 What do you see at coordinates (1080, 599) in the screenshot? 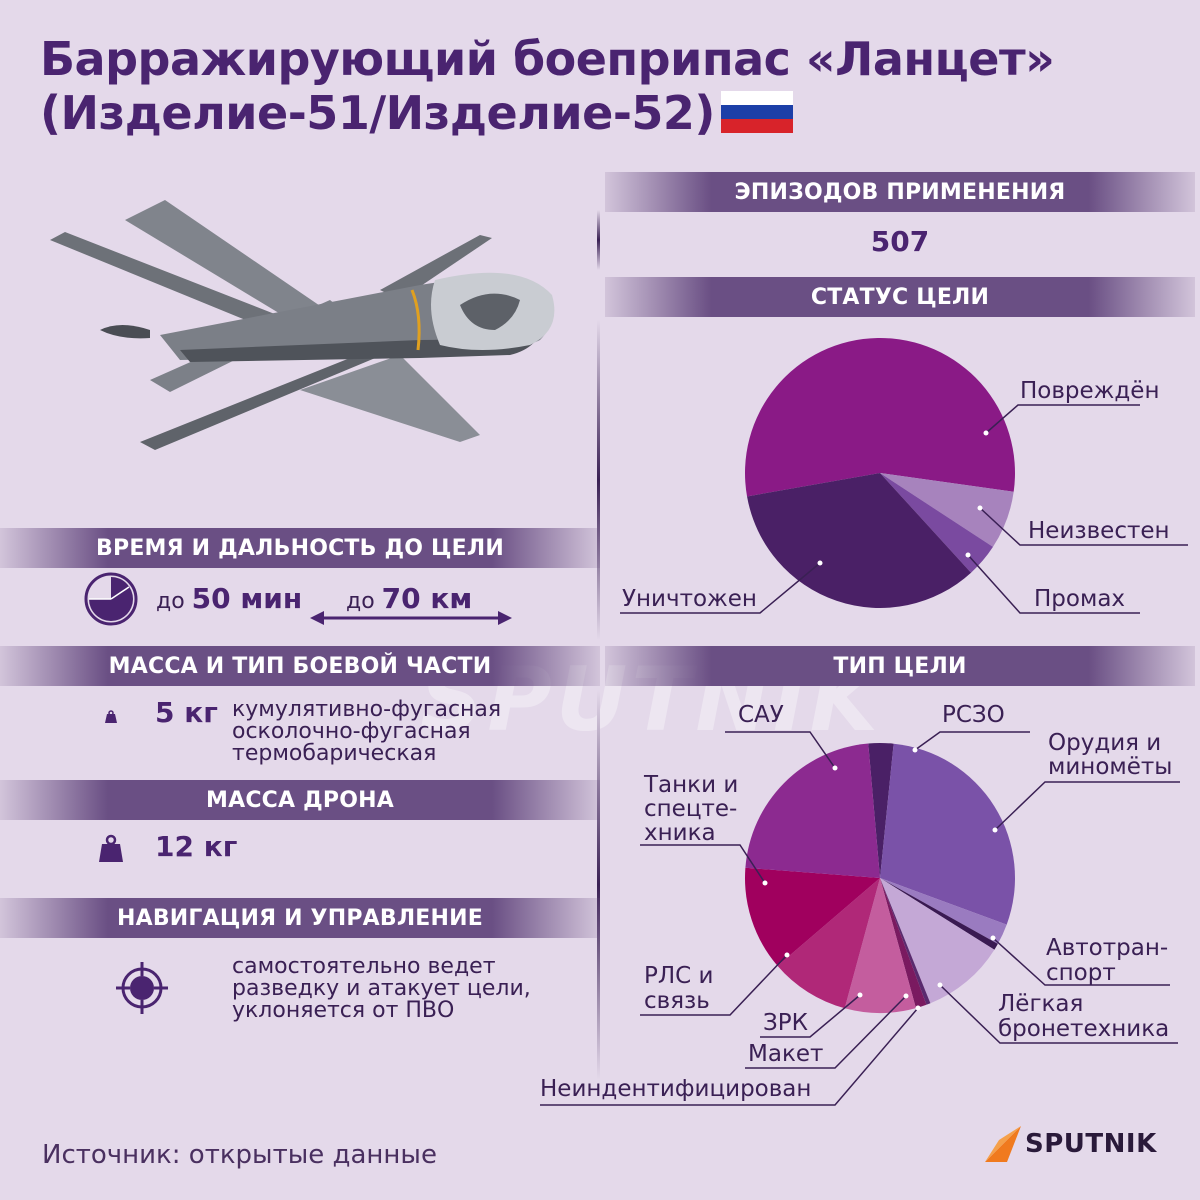
I see `label-promah: Промах` at bounding box center [1080, 599].